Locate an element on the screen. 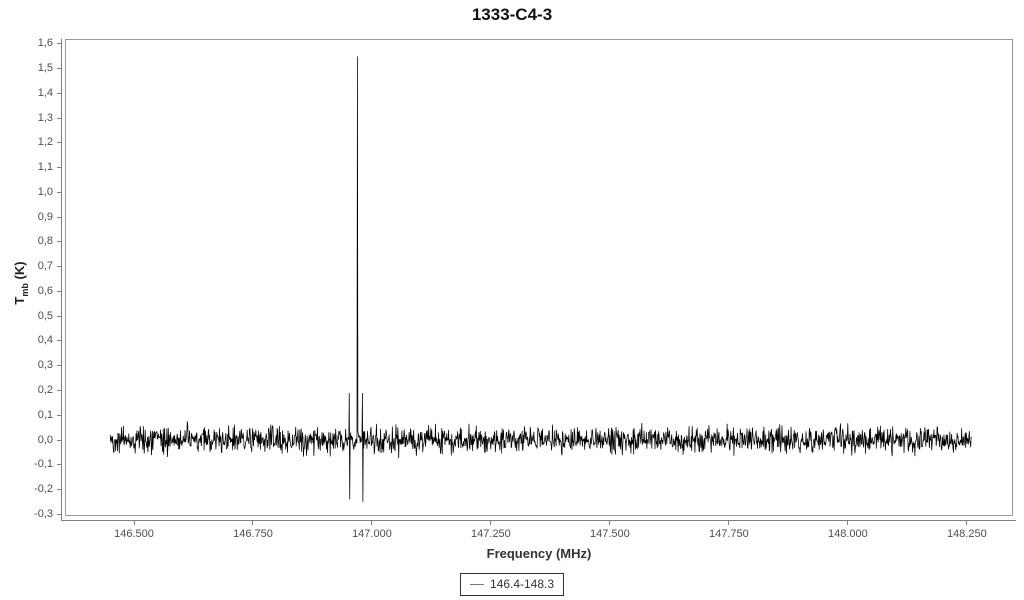 Image resolution: width=1024 pixels, height=600 pixels. y-tick-label: 0,3 is located at coordinates (45, 365).